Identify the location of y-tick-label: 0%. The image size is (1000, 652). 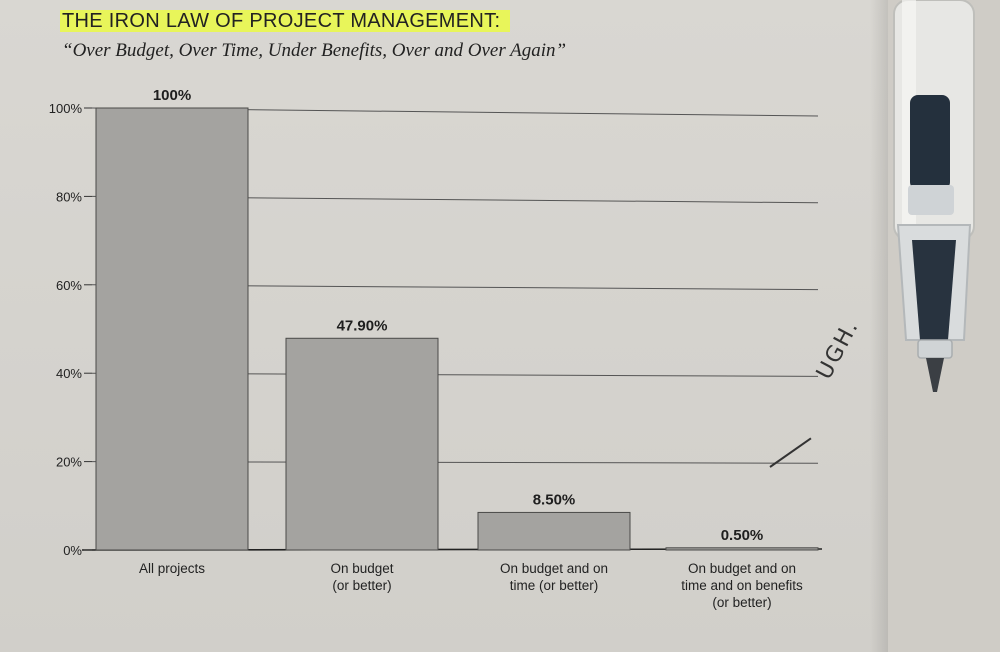
(72, 550).